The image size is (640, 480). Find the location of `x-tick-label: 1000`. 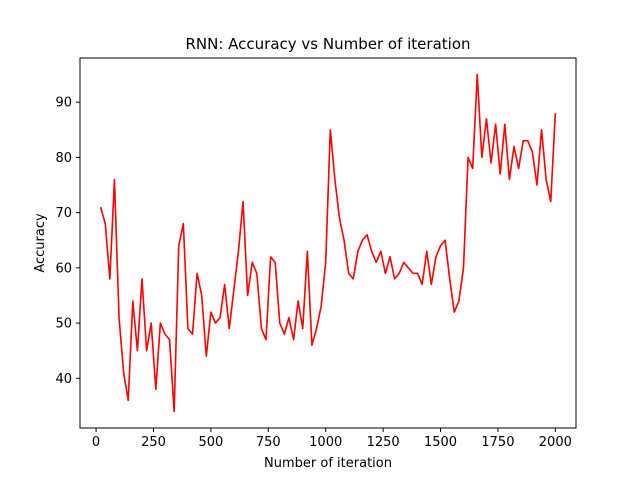

x-tick-label: 1000 is located at coordinates (325, 442).